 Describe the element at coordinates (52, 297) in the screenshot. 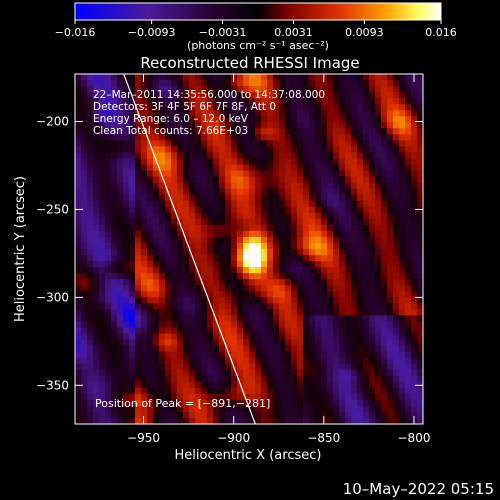

I see `y-tick-label: −300` at that location.